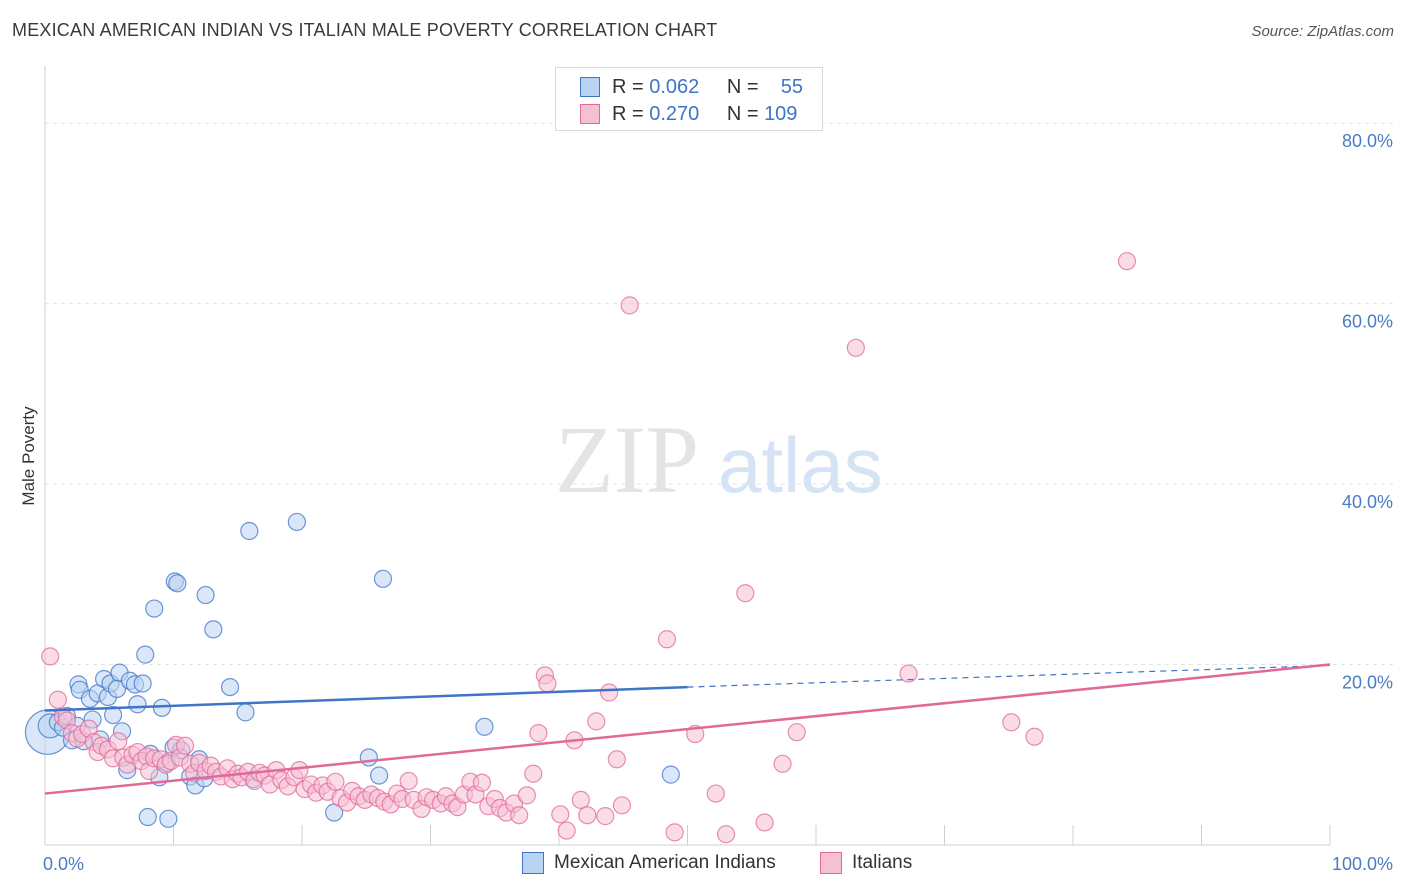 The width and height of the screenshot is (1406, 892). Describe the element at coordinates (1362, 864) in the screenshot. I see `x-tick-label: 100.0%` at that location.